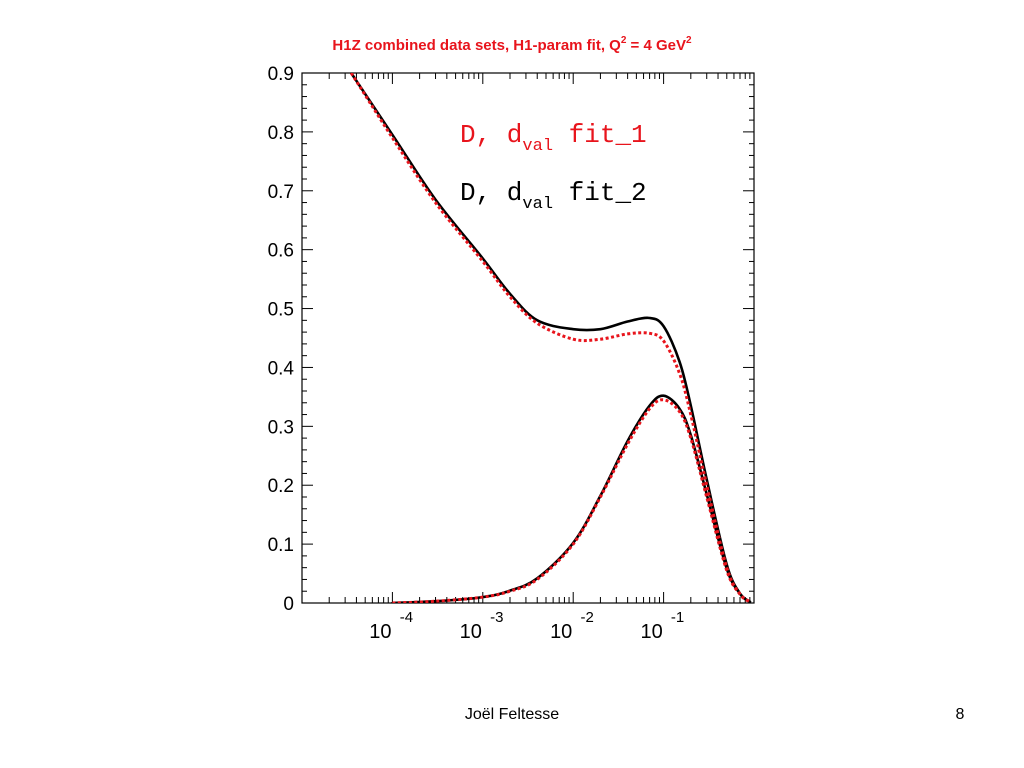  I want to click on y-tick-label: 0.8, so click(281, 133).